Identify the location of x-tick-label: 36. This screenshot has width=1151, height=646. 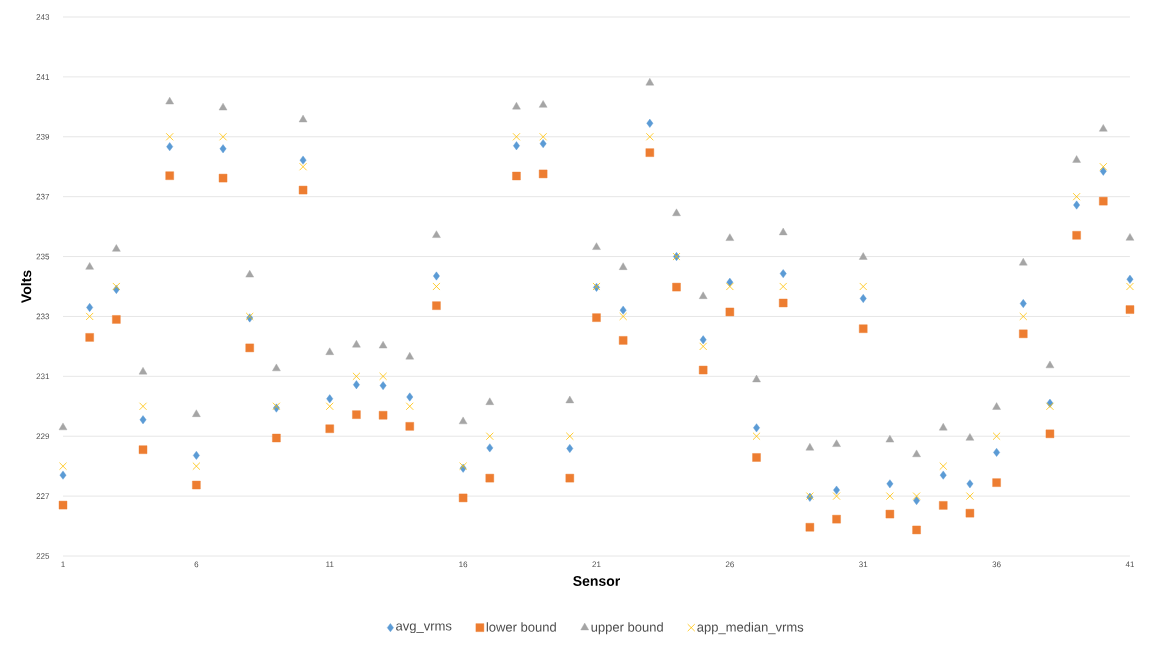
(996, 564).